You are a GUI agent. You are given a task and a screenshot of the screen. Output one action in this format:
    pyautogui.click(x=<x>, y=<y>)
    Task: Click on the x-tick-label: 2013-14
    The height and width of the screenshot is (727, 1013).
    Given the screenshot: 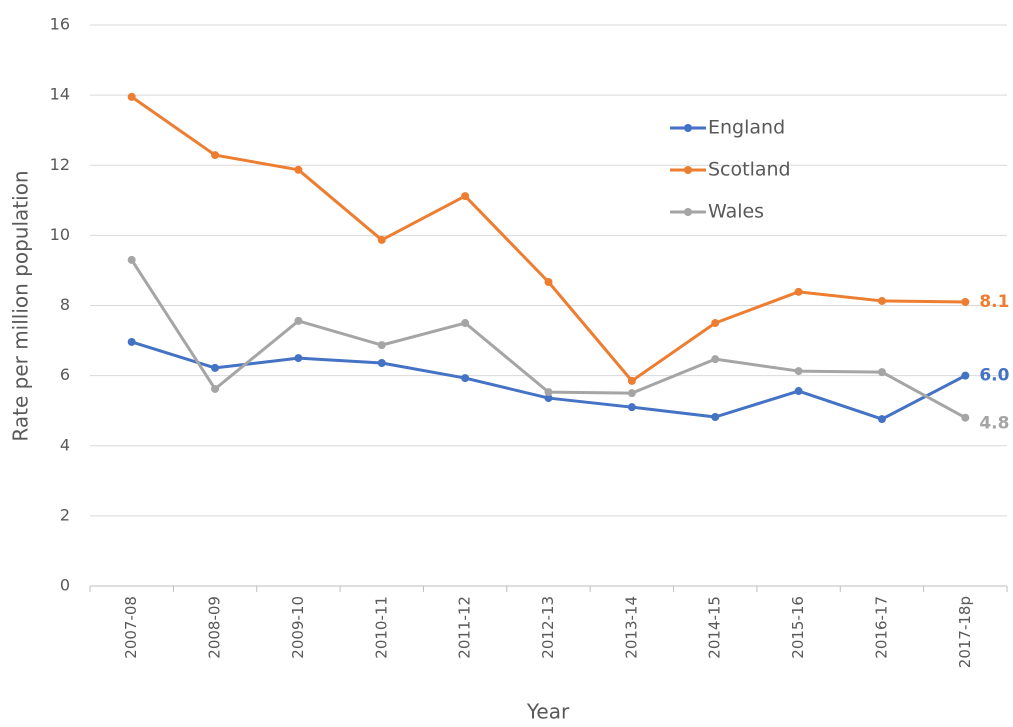 What is the action you would take?
    pyautogui.click(x=631, y=627)
    